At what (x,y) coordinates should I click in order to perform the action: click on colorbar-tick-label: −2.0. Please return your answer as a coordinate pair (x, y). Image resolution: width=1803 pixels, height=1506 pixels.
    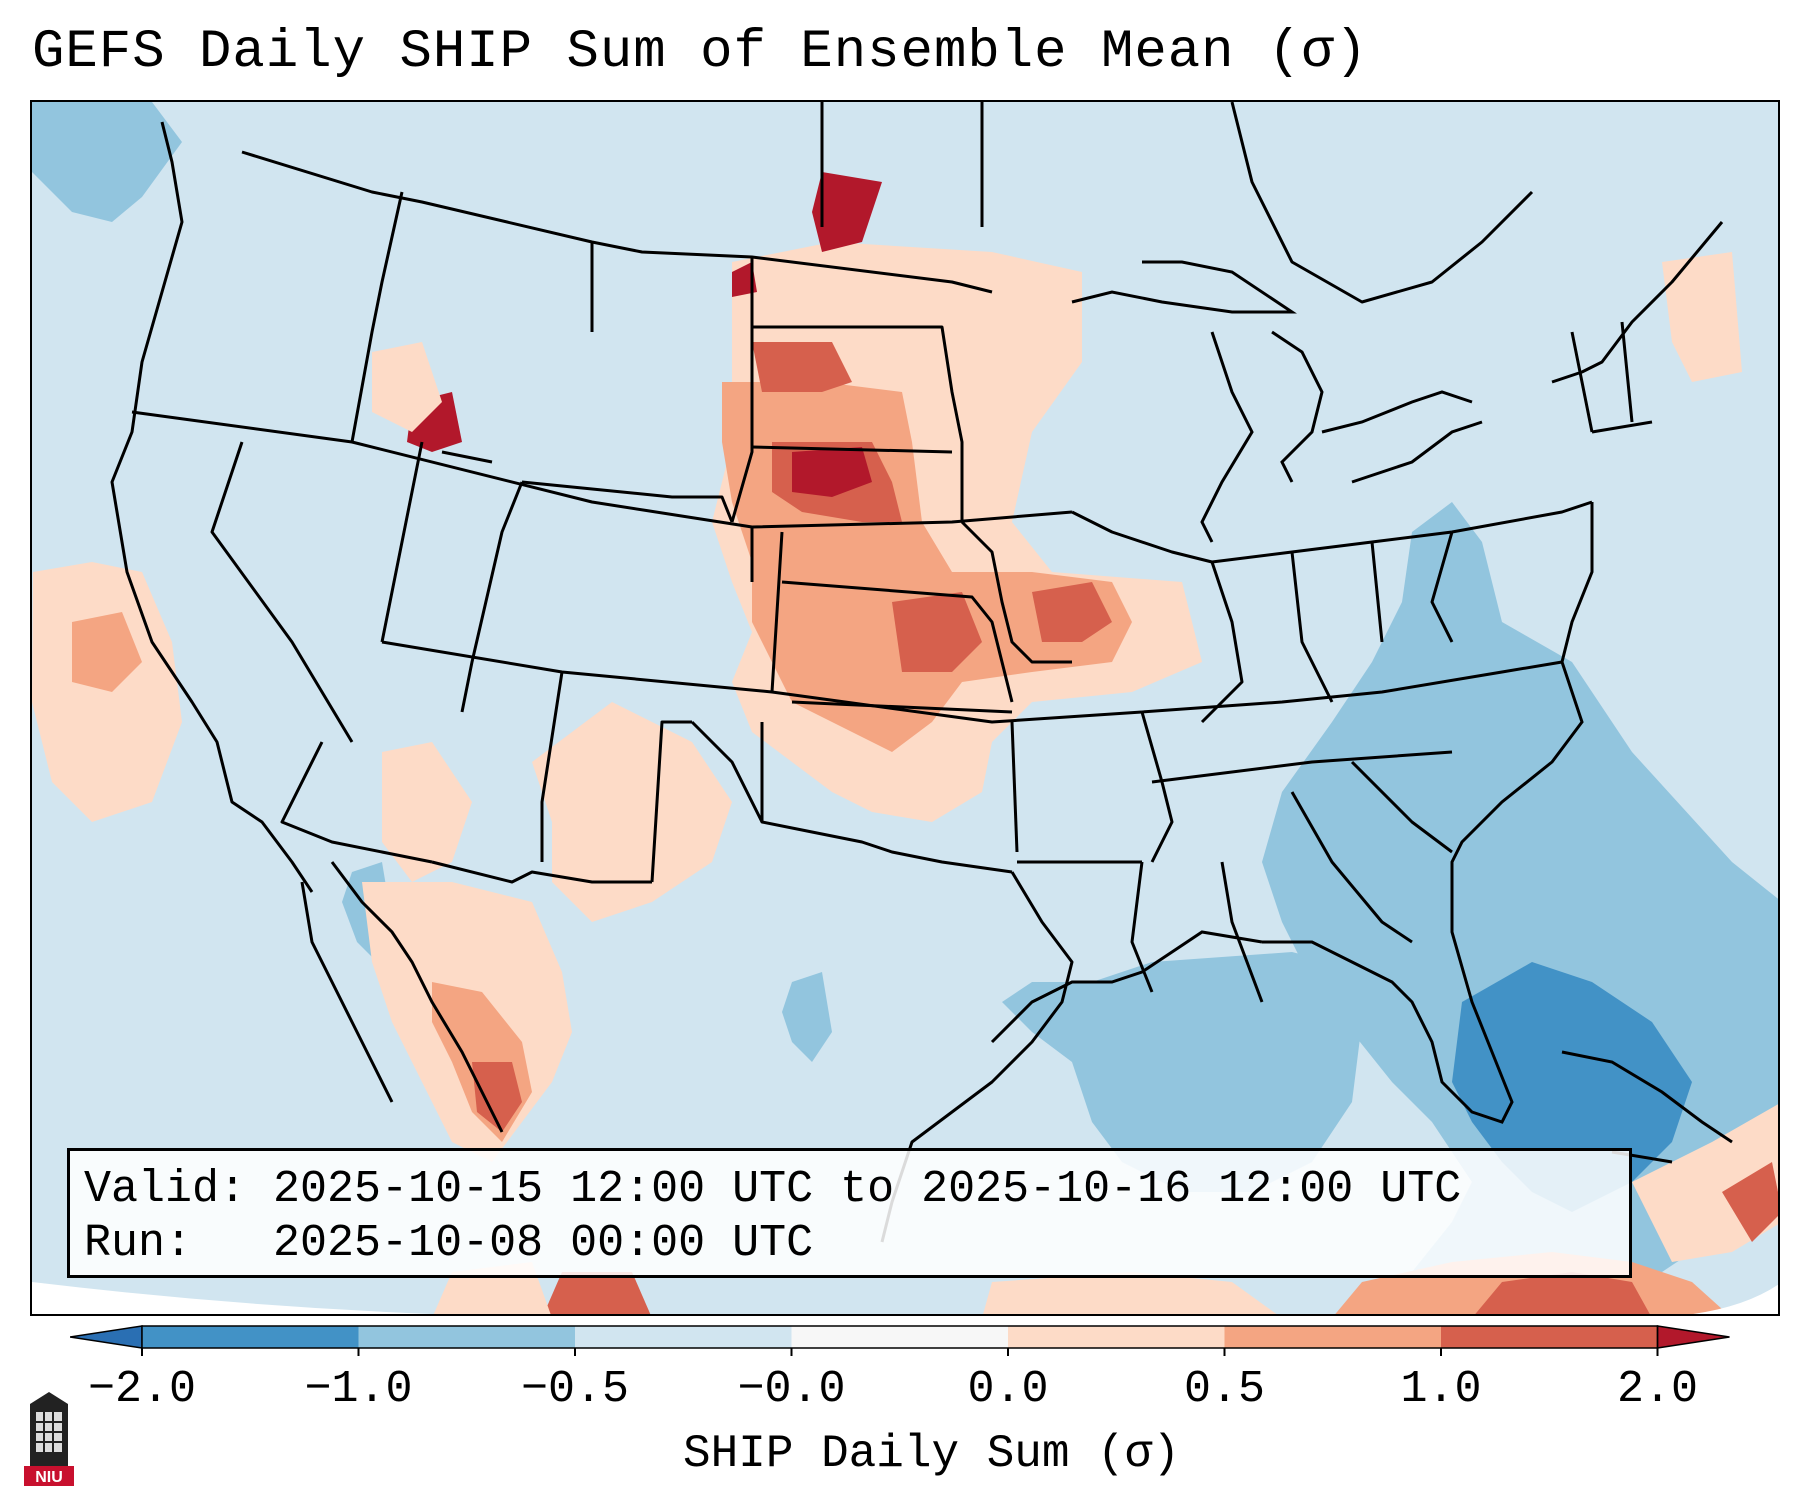
    Looking at the image, I should click on (142, 1389).